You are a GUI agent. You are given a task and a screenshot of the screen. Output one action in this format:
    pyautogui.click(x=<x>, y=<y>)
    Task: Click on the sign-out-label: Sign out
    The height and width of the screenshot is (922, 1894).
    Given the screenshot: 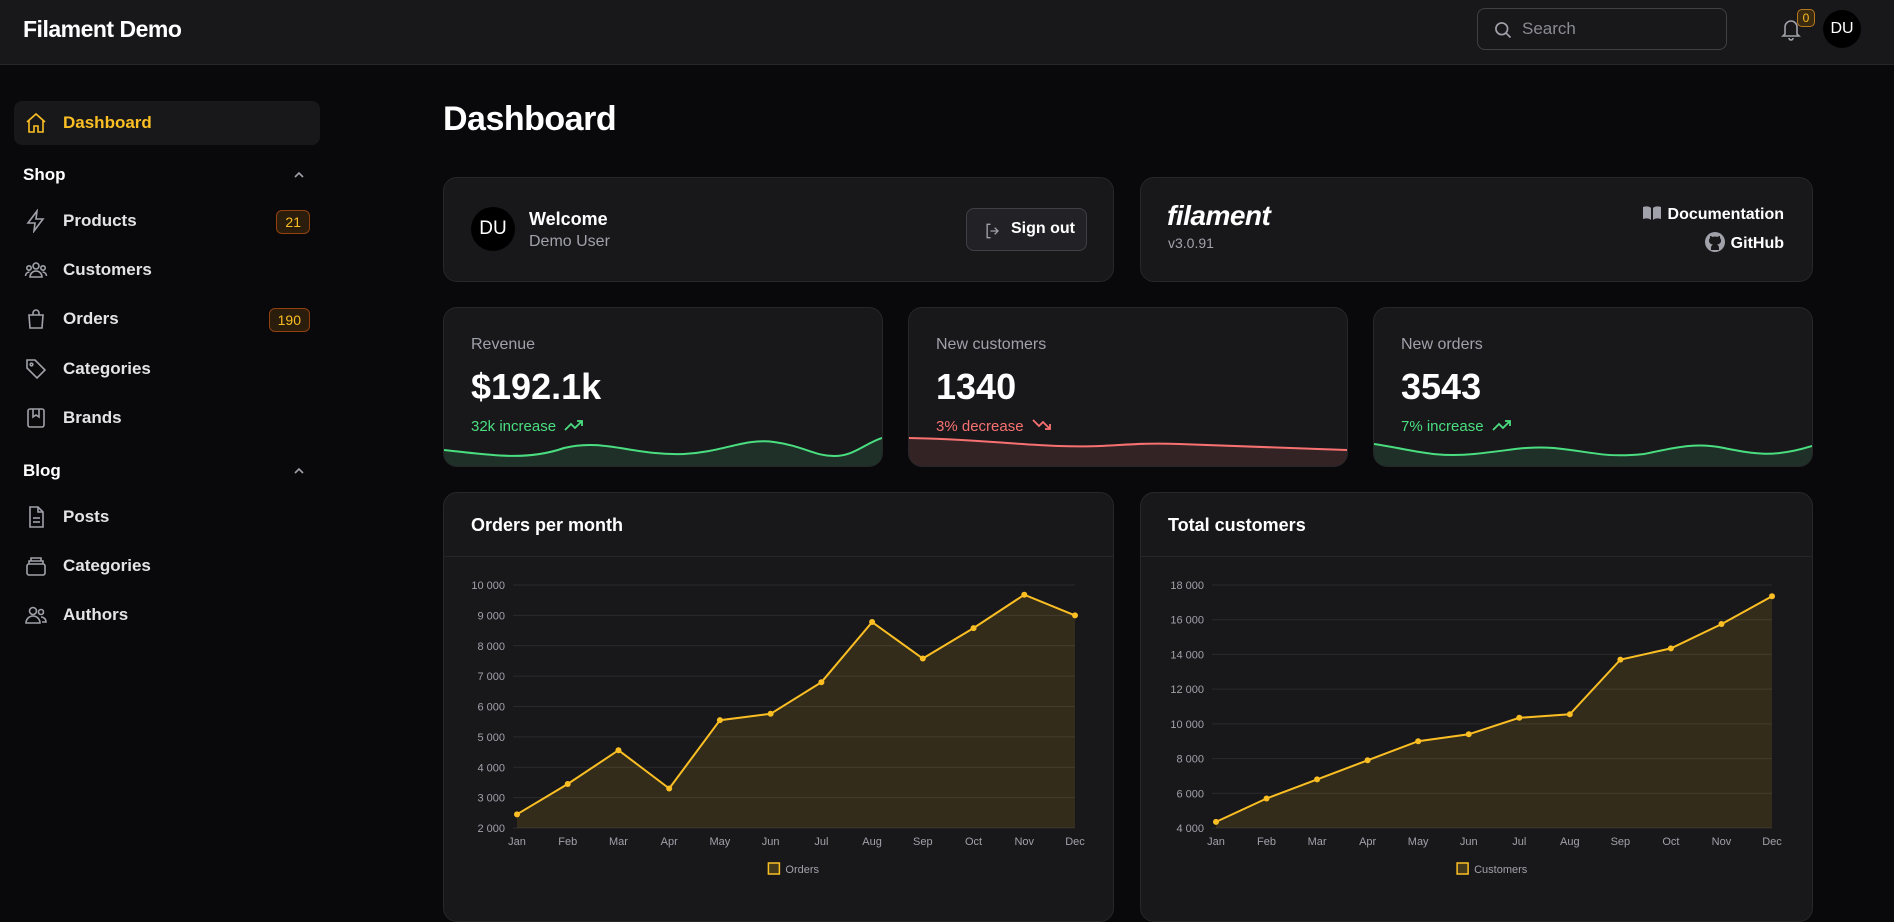 What is the action you would take?
    pyautogui.click(x=1043, y=228)
    